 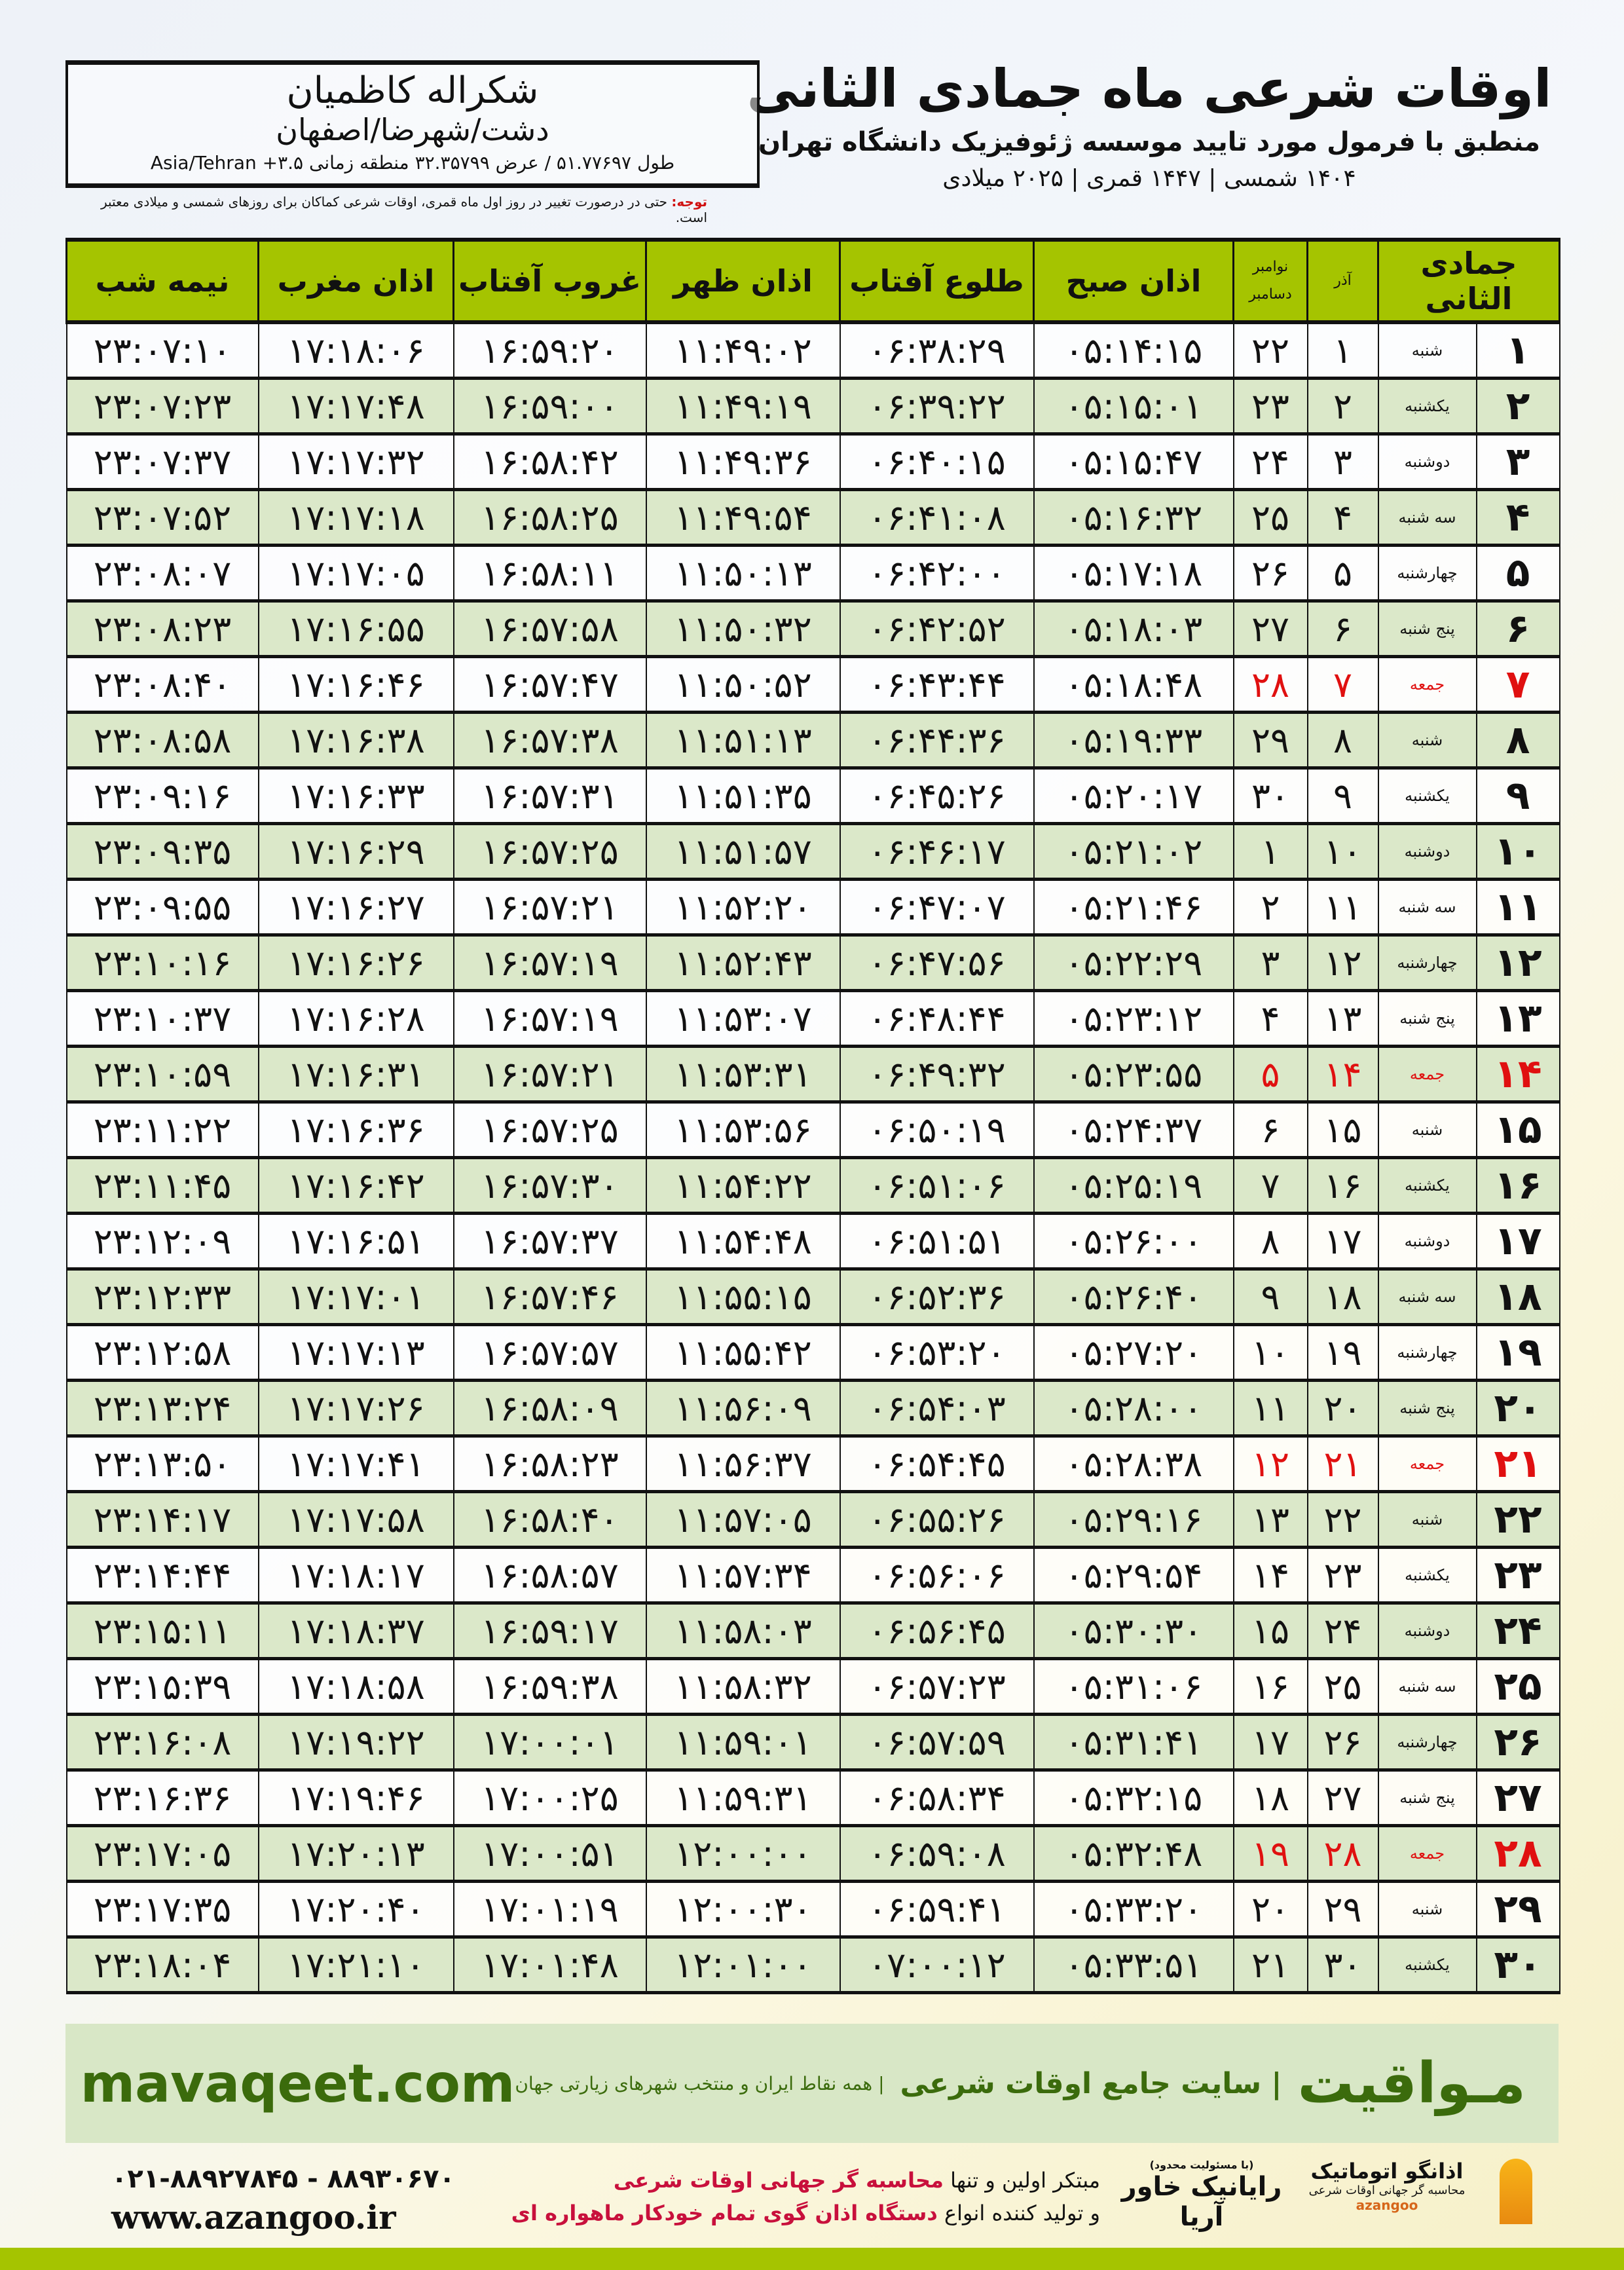 I want to click on sobh-time: ۰۵:۱۴:۱۵, so click(x=1133, y=351).